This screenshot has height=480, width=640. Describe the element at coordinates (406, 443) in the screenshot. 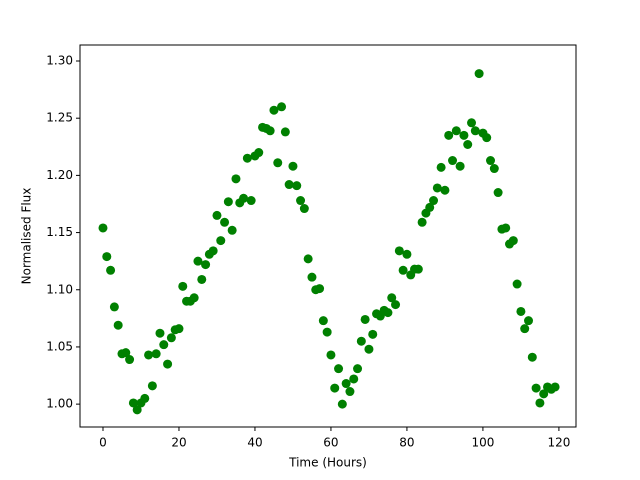

I see `x-tick-label: 80` at that location.